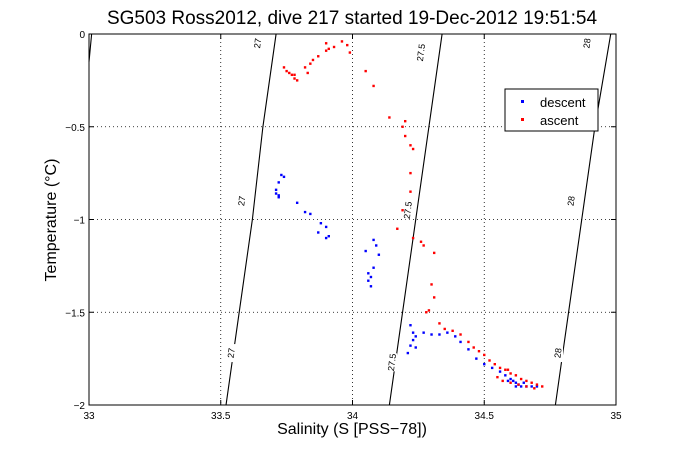 This screenshot has height=454, width=681. I want to click on y-tick-label: −2, so click(80, 406).